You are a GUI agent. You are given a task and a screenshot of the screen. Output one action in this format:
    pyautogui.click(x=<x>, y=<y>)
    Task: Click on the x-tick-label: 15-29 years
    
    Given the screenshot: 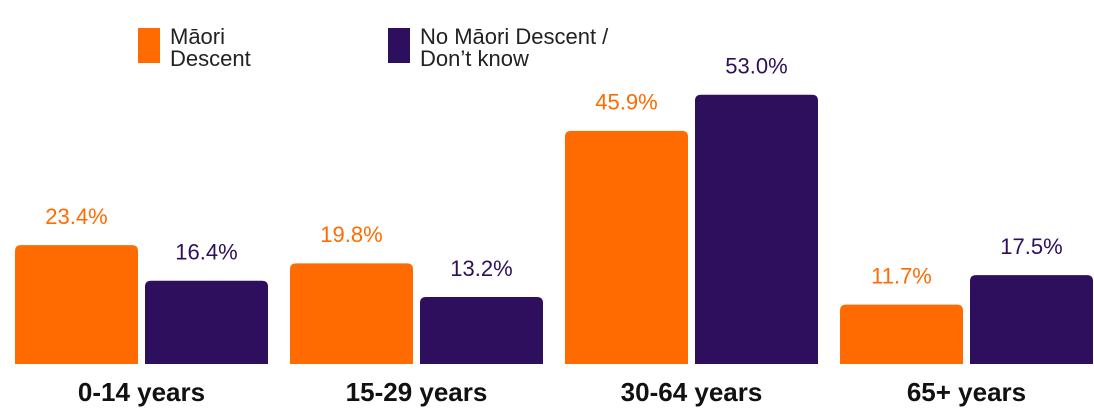 What is the action you would take?
    pyautogui.click(x=417, y=392)
    